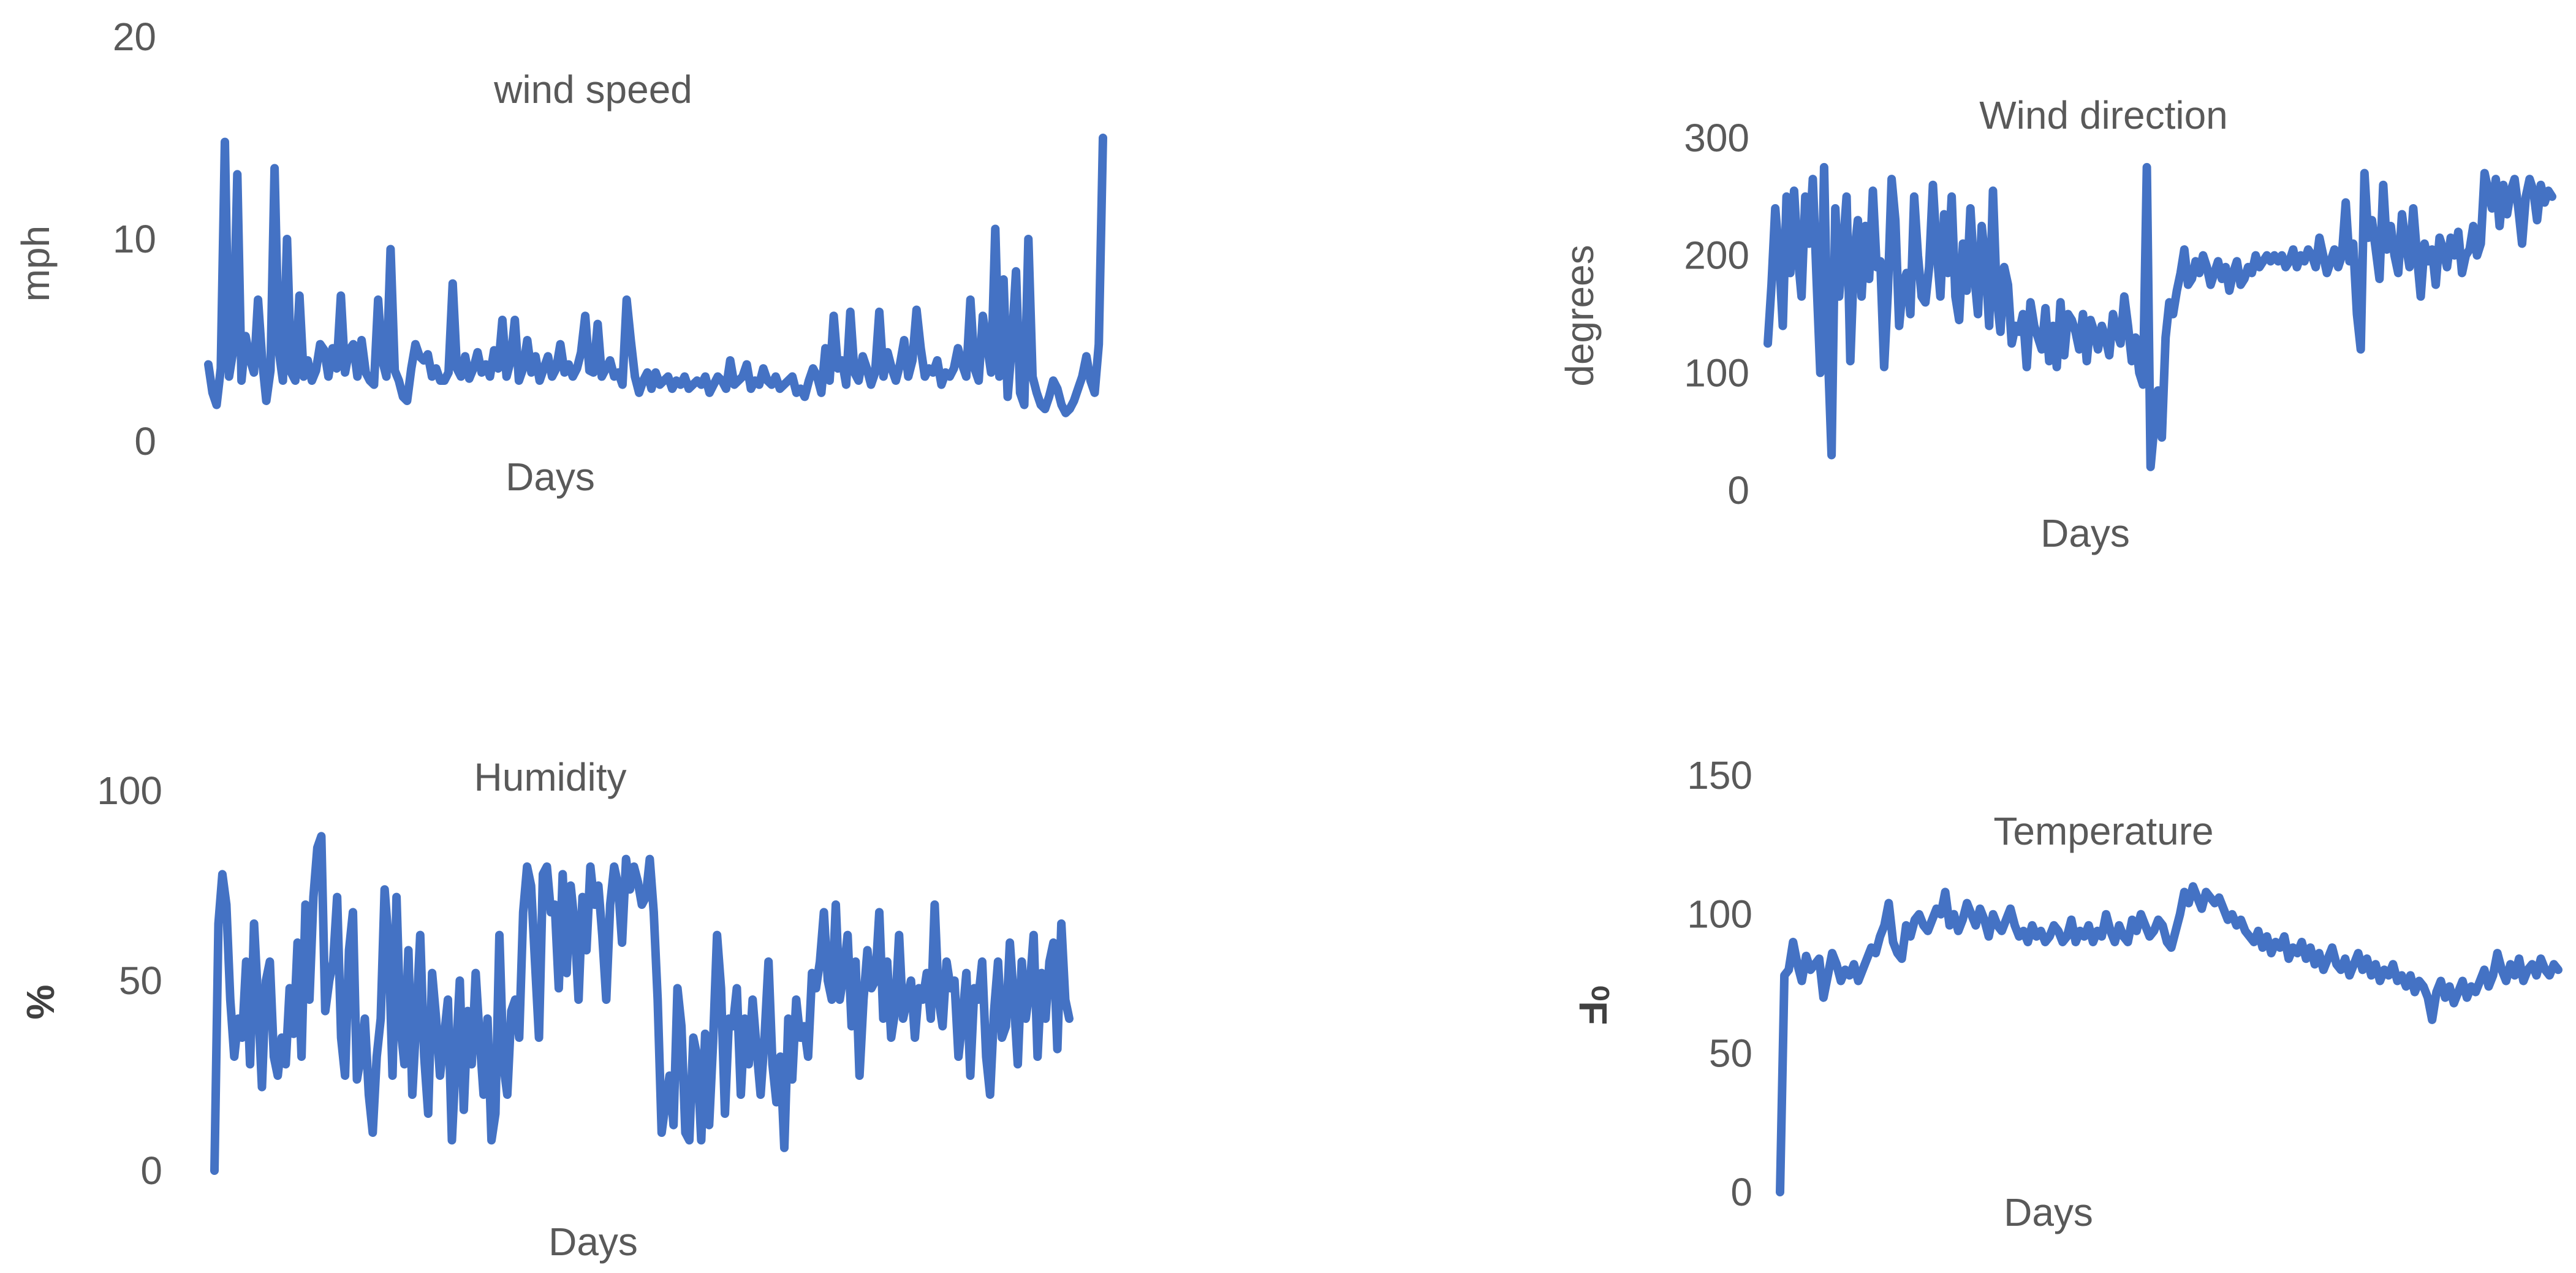 The width and height of the screenshot is (2576, 1273). I want to click on temperature-series-line, so click(2169, 1039).